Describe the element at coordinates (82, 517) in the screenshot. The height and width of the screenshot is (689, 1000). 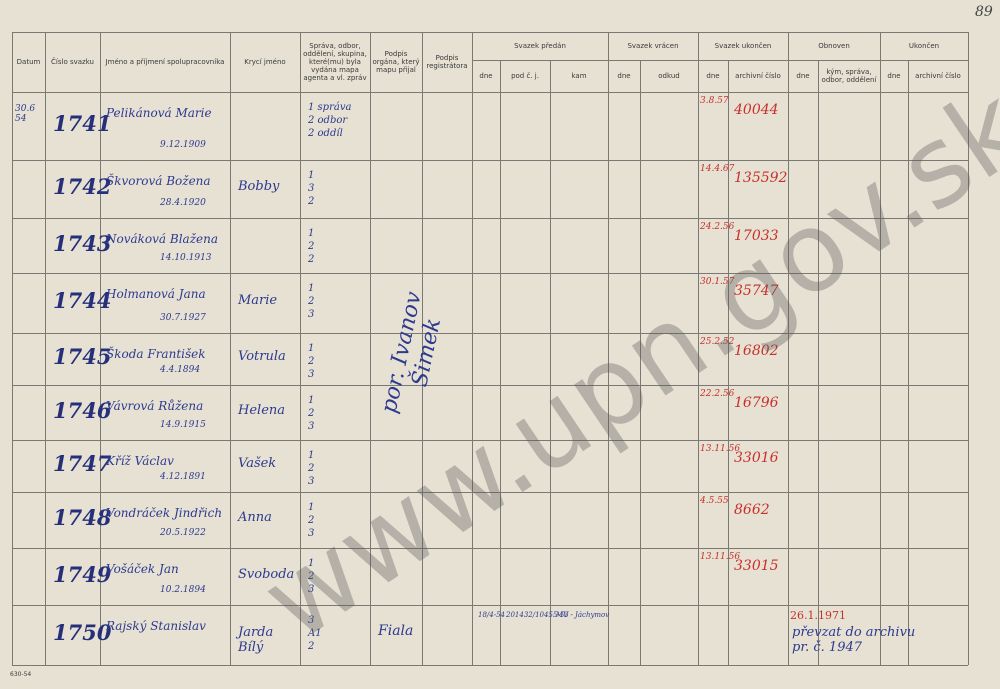
I see `file-number: 1748` at that location.